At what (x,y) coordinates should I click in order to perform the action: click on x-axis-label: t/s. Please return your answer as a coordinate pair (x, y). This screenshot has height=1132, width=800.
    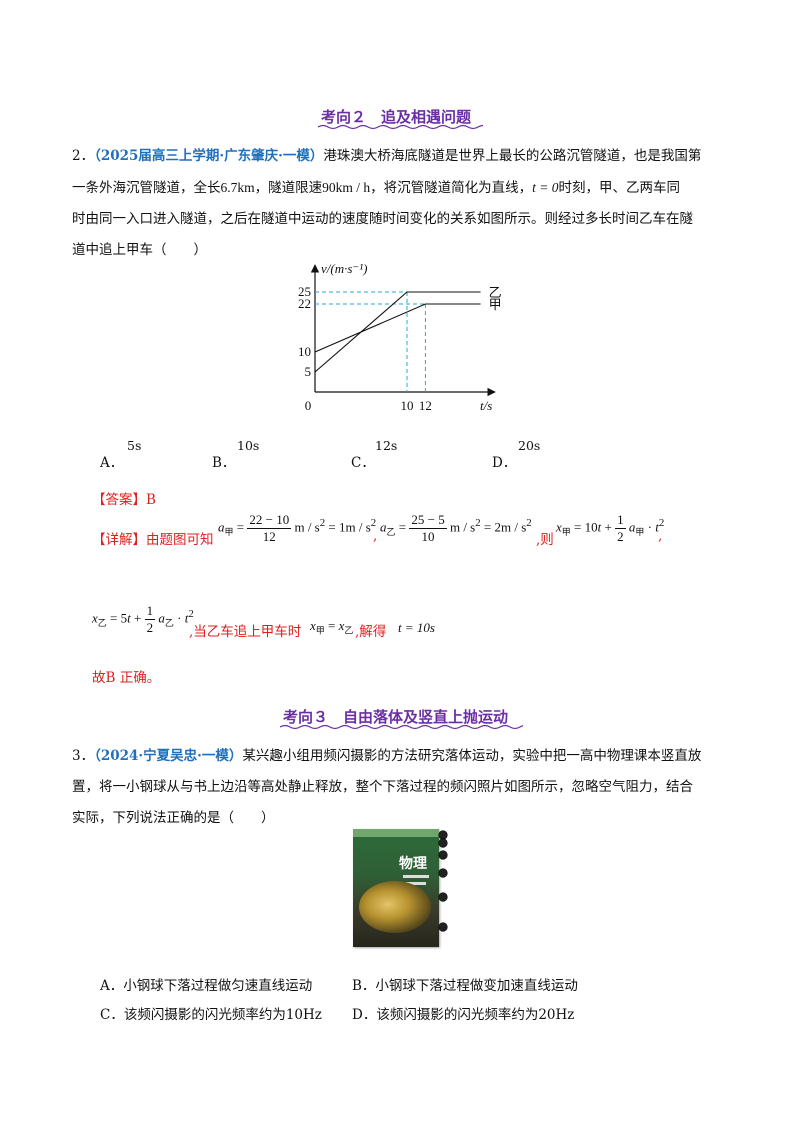
    Looking at the image, I should click on (486, 405).